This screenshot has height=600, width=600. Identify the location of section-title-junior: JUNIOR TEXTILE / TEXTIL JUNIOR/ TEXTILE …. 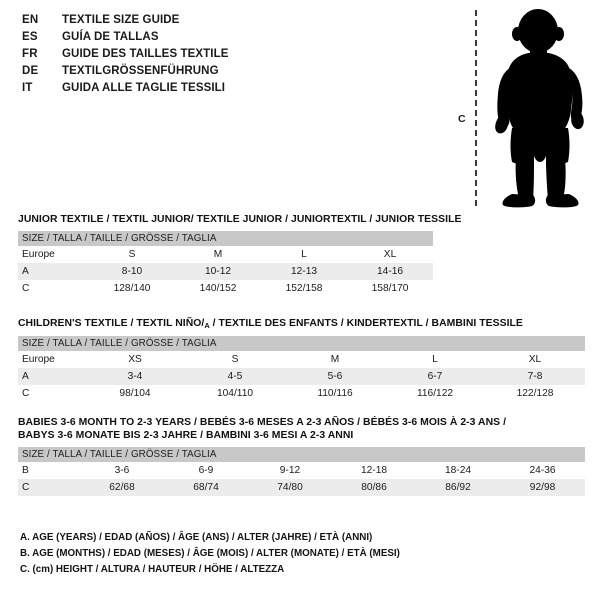
(239, 219).